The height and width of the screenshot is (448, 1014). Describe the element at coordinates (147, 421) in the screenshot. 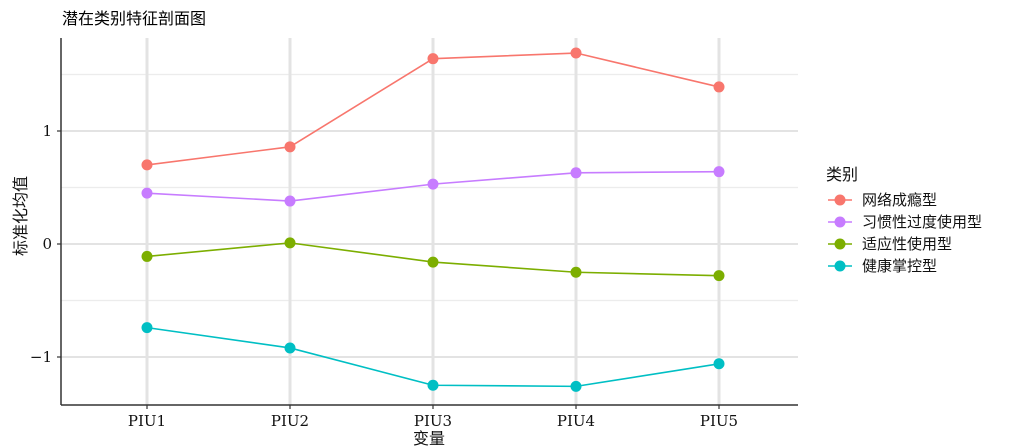

I see `x-tick-label: PIU1` at that location.